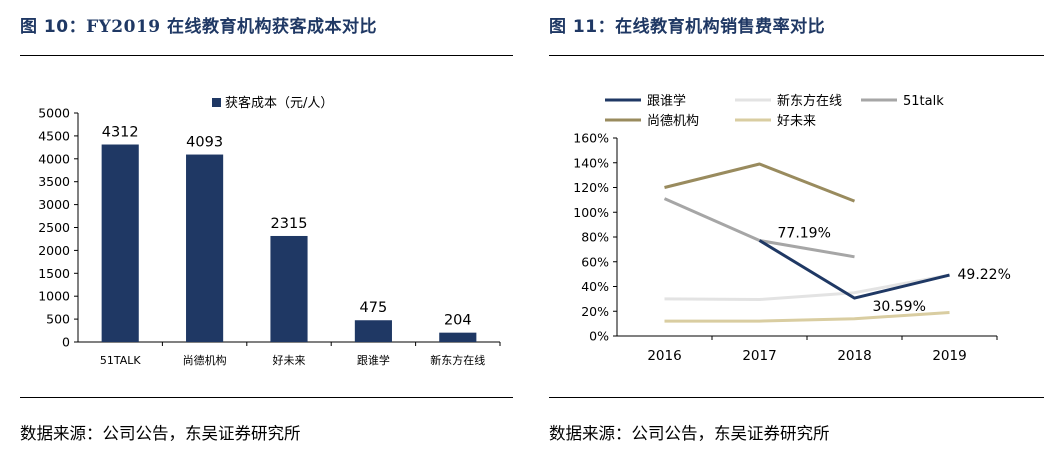 The height and width of the screenshot is (462, 1053). What do you see at coordinates (54, 181) in the screenshot?
I see `bar-y-tick-label: 3500` at bounding box center [54, 181].